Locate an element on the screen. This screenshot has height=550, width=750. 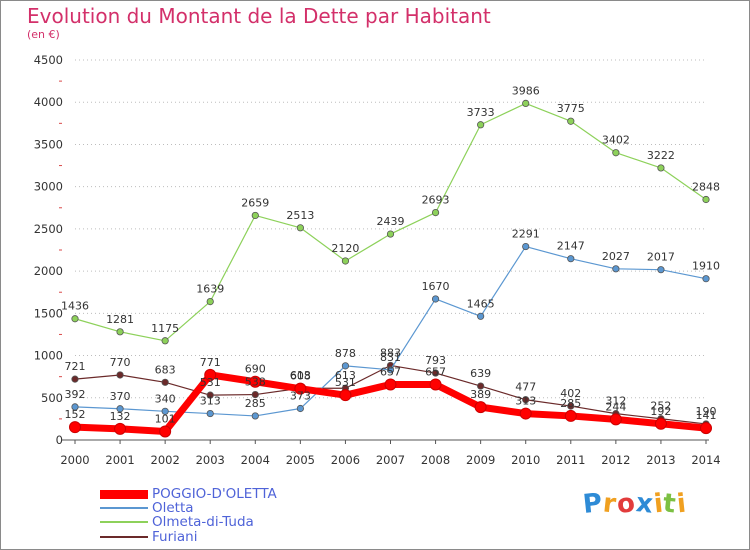
data-label: 657 is located at coordinates (435, 372).